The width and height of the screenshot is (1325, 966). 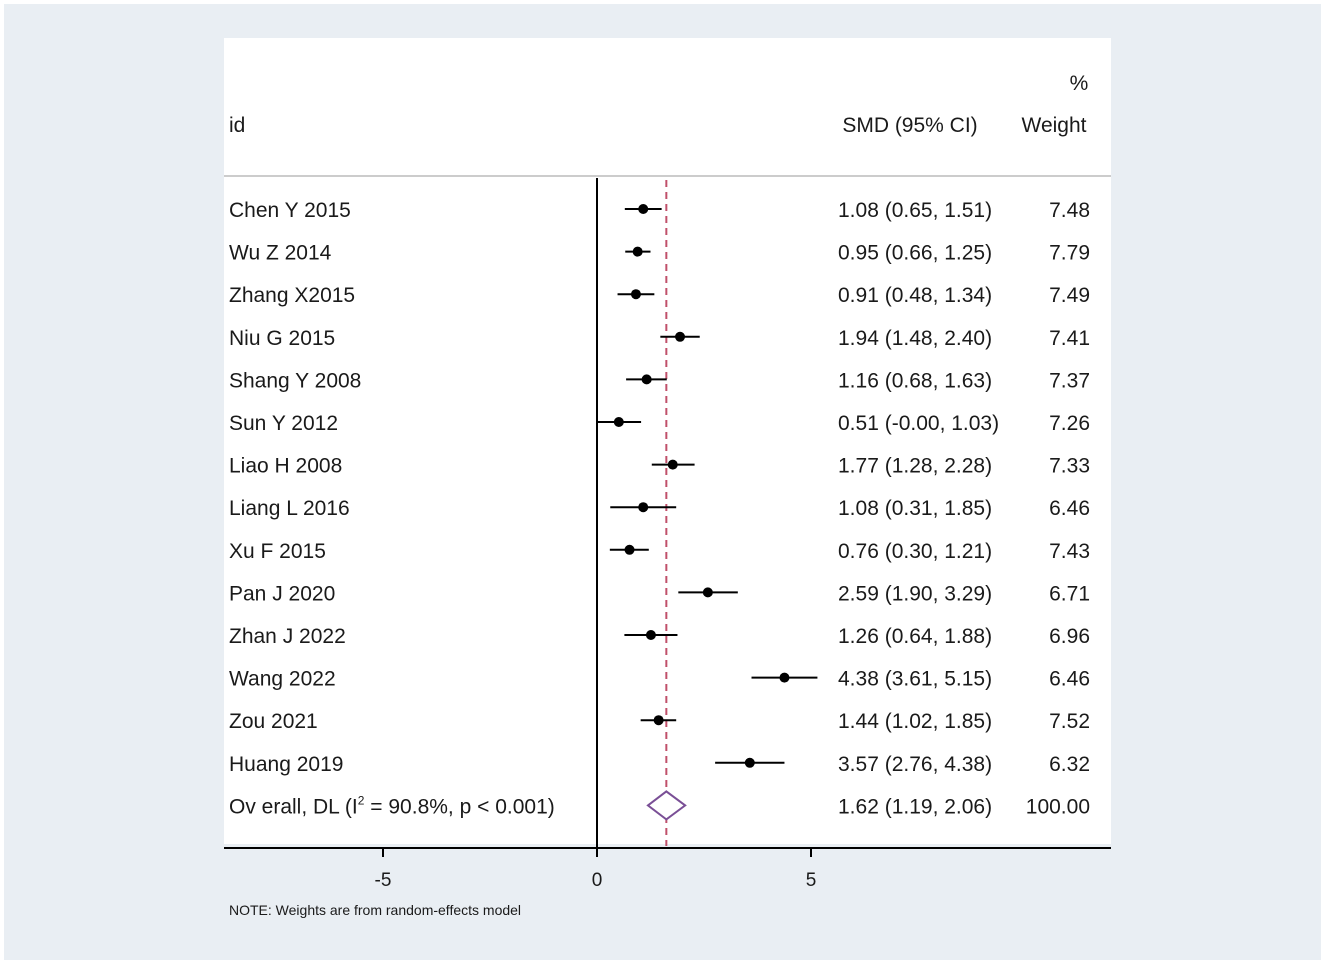 I want to click on weight-value: 6.32, so click(x=1069, y=764).